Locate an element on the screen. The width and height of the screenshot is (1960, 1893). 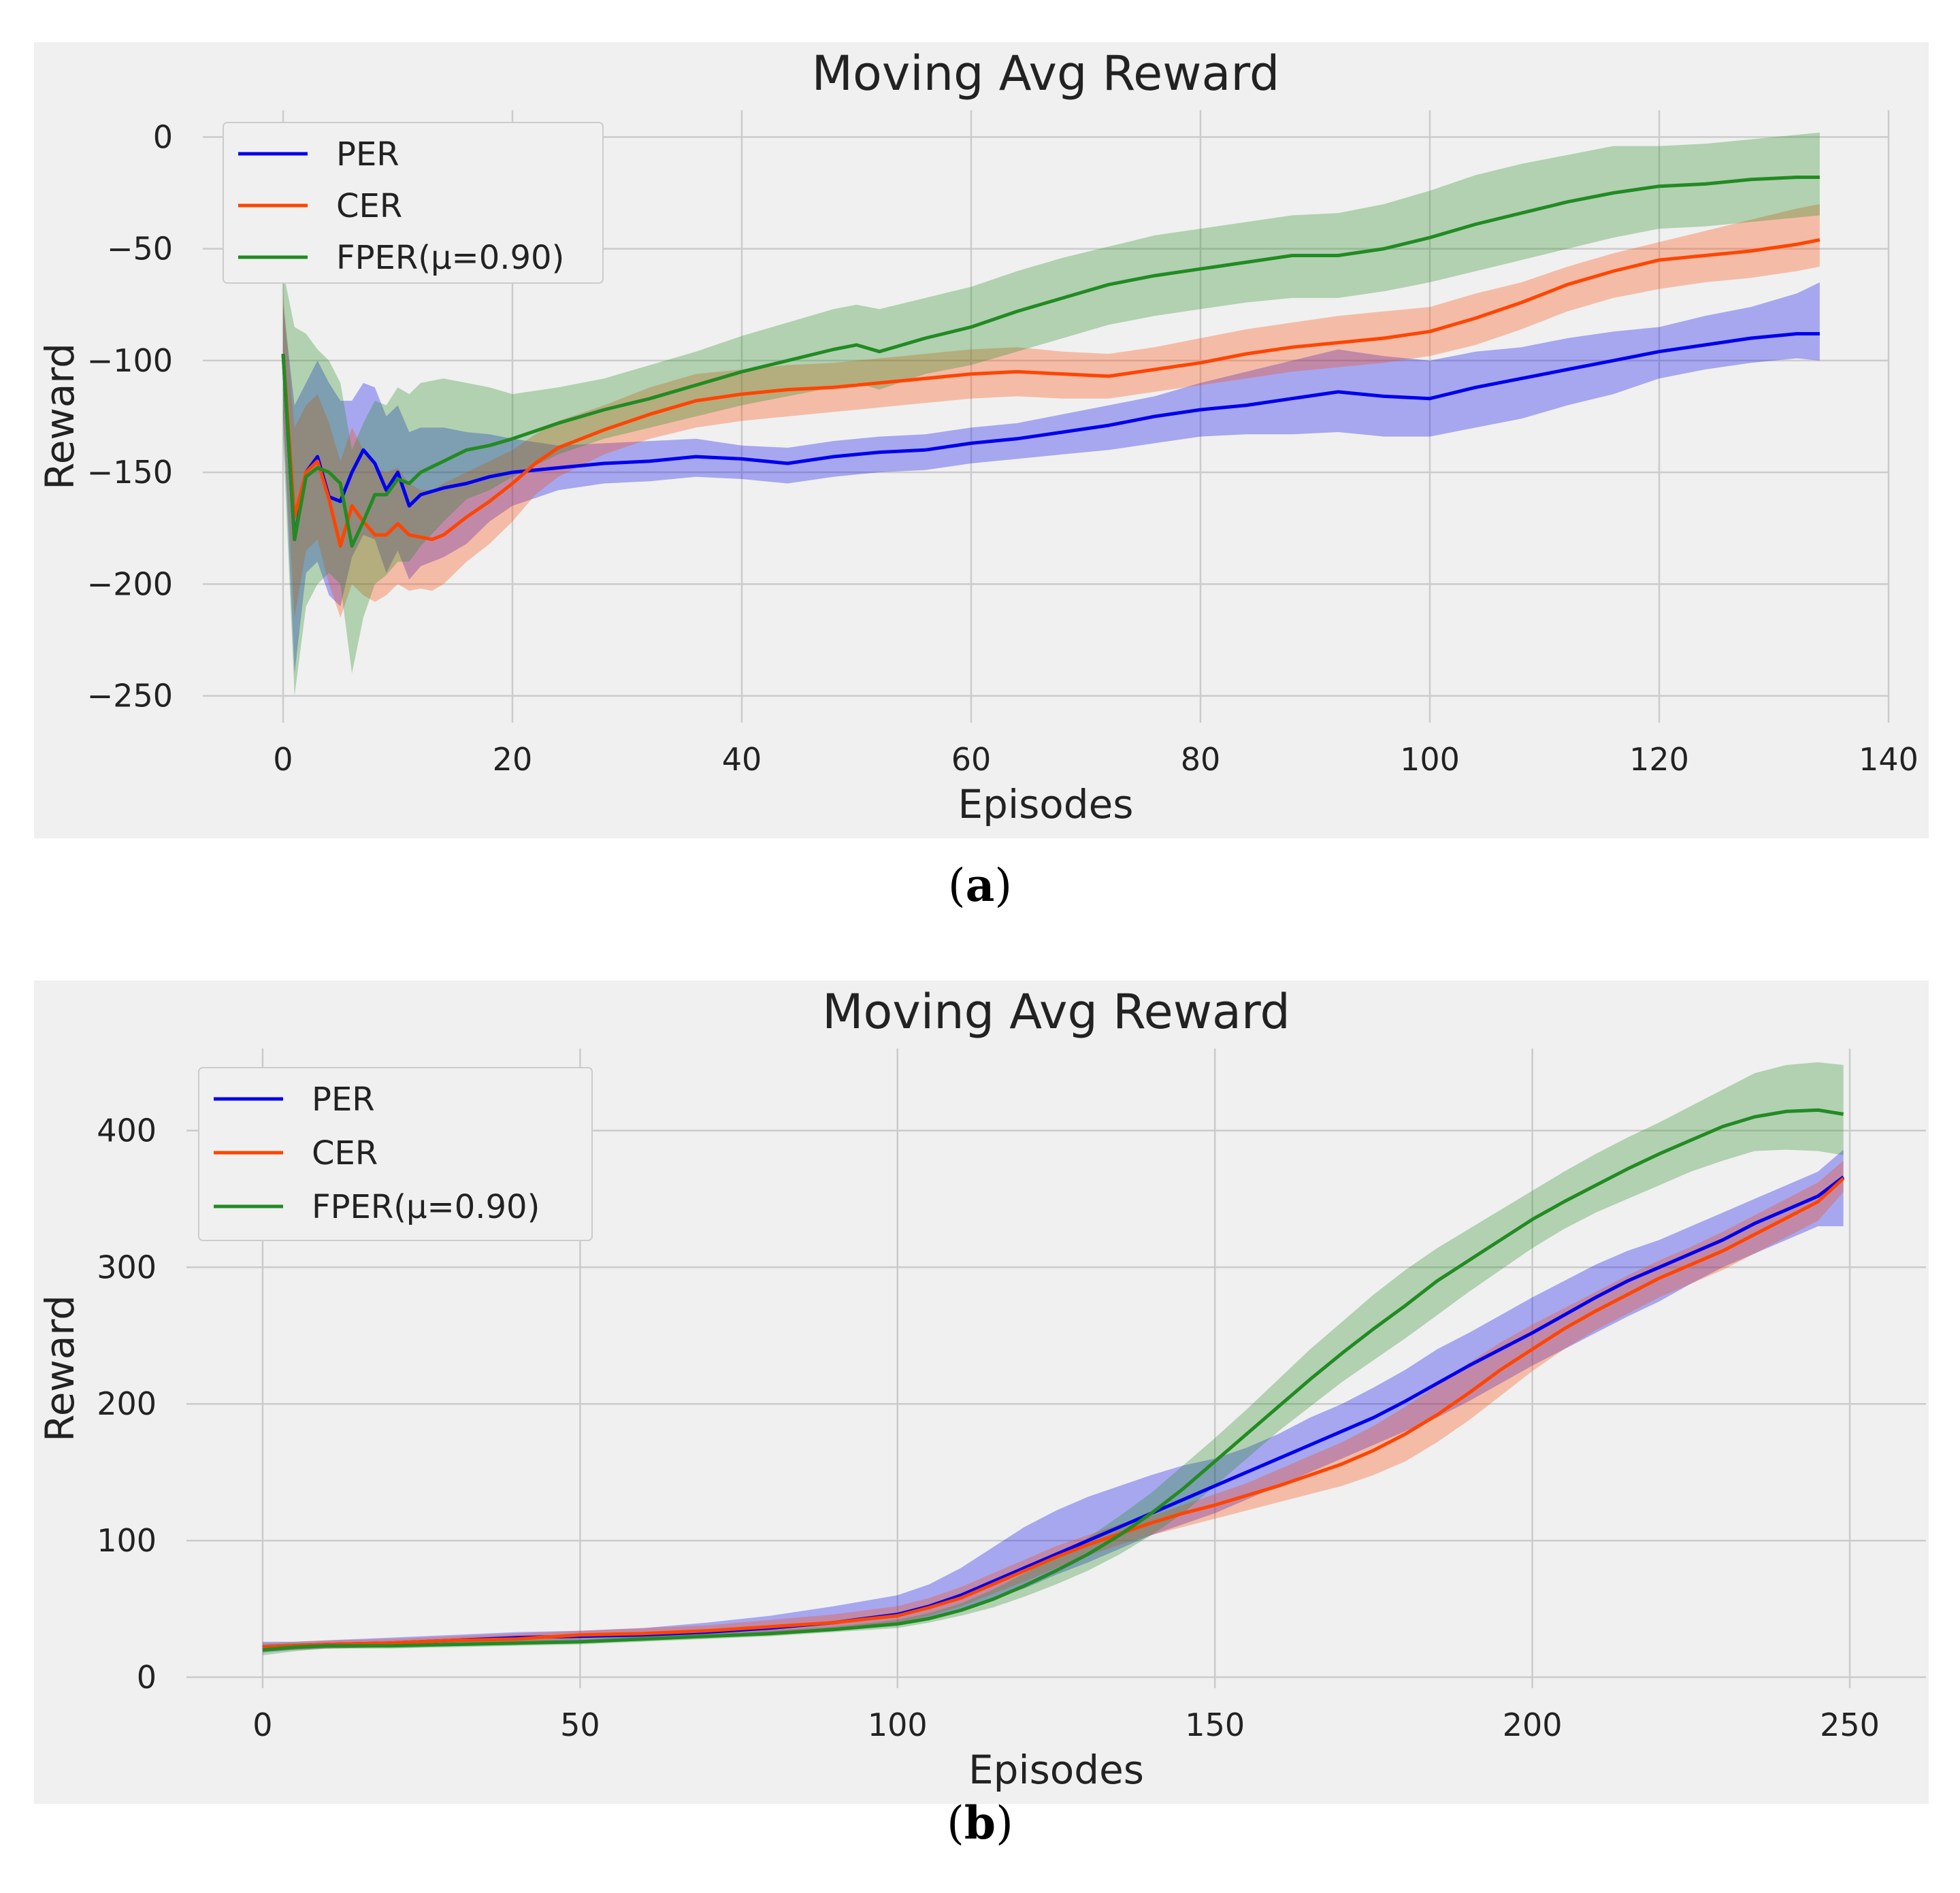
chart-a-legend: PER CER FPER(μ=0.90) is located at coordinates (413, 203).